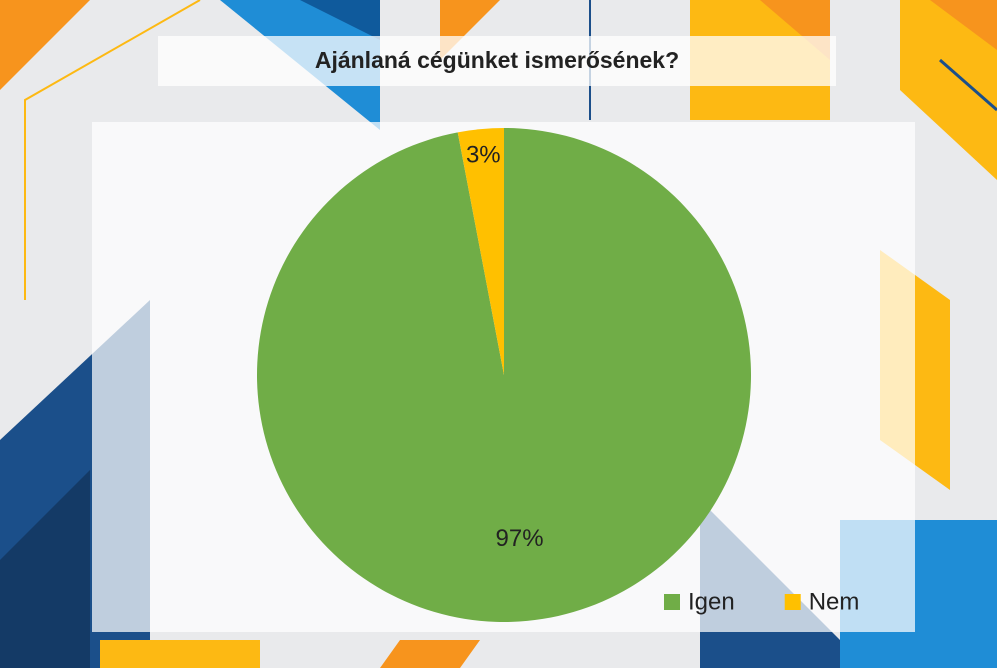 The height and width of the screenshot is (668, 997). What do you see at coordinates (834, 601) in the screenshot?
I see `legend-label: Nem` at bounding box center [834, 601].